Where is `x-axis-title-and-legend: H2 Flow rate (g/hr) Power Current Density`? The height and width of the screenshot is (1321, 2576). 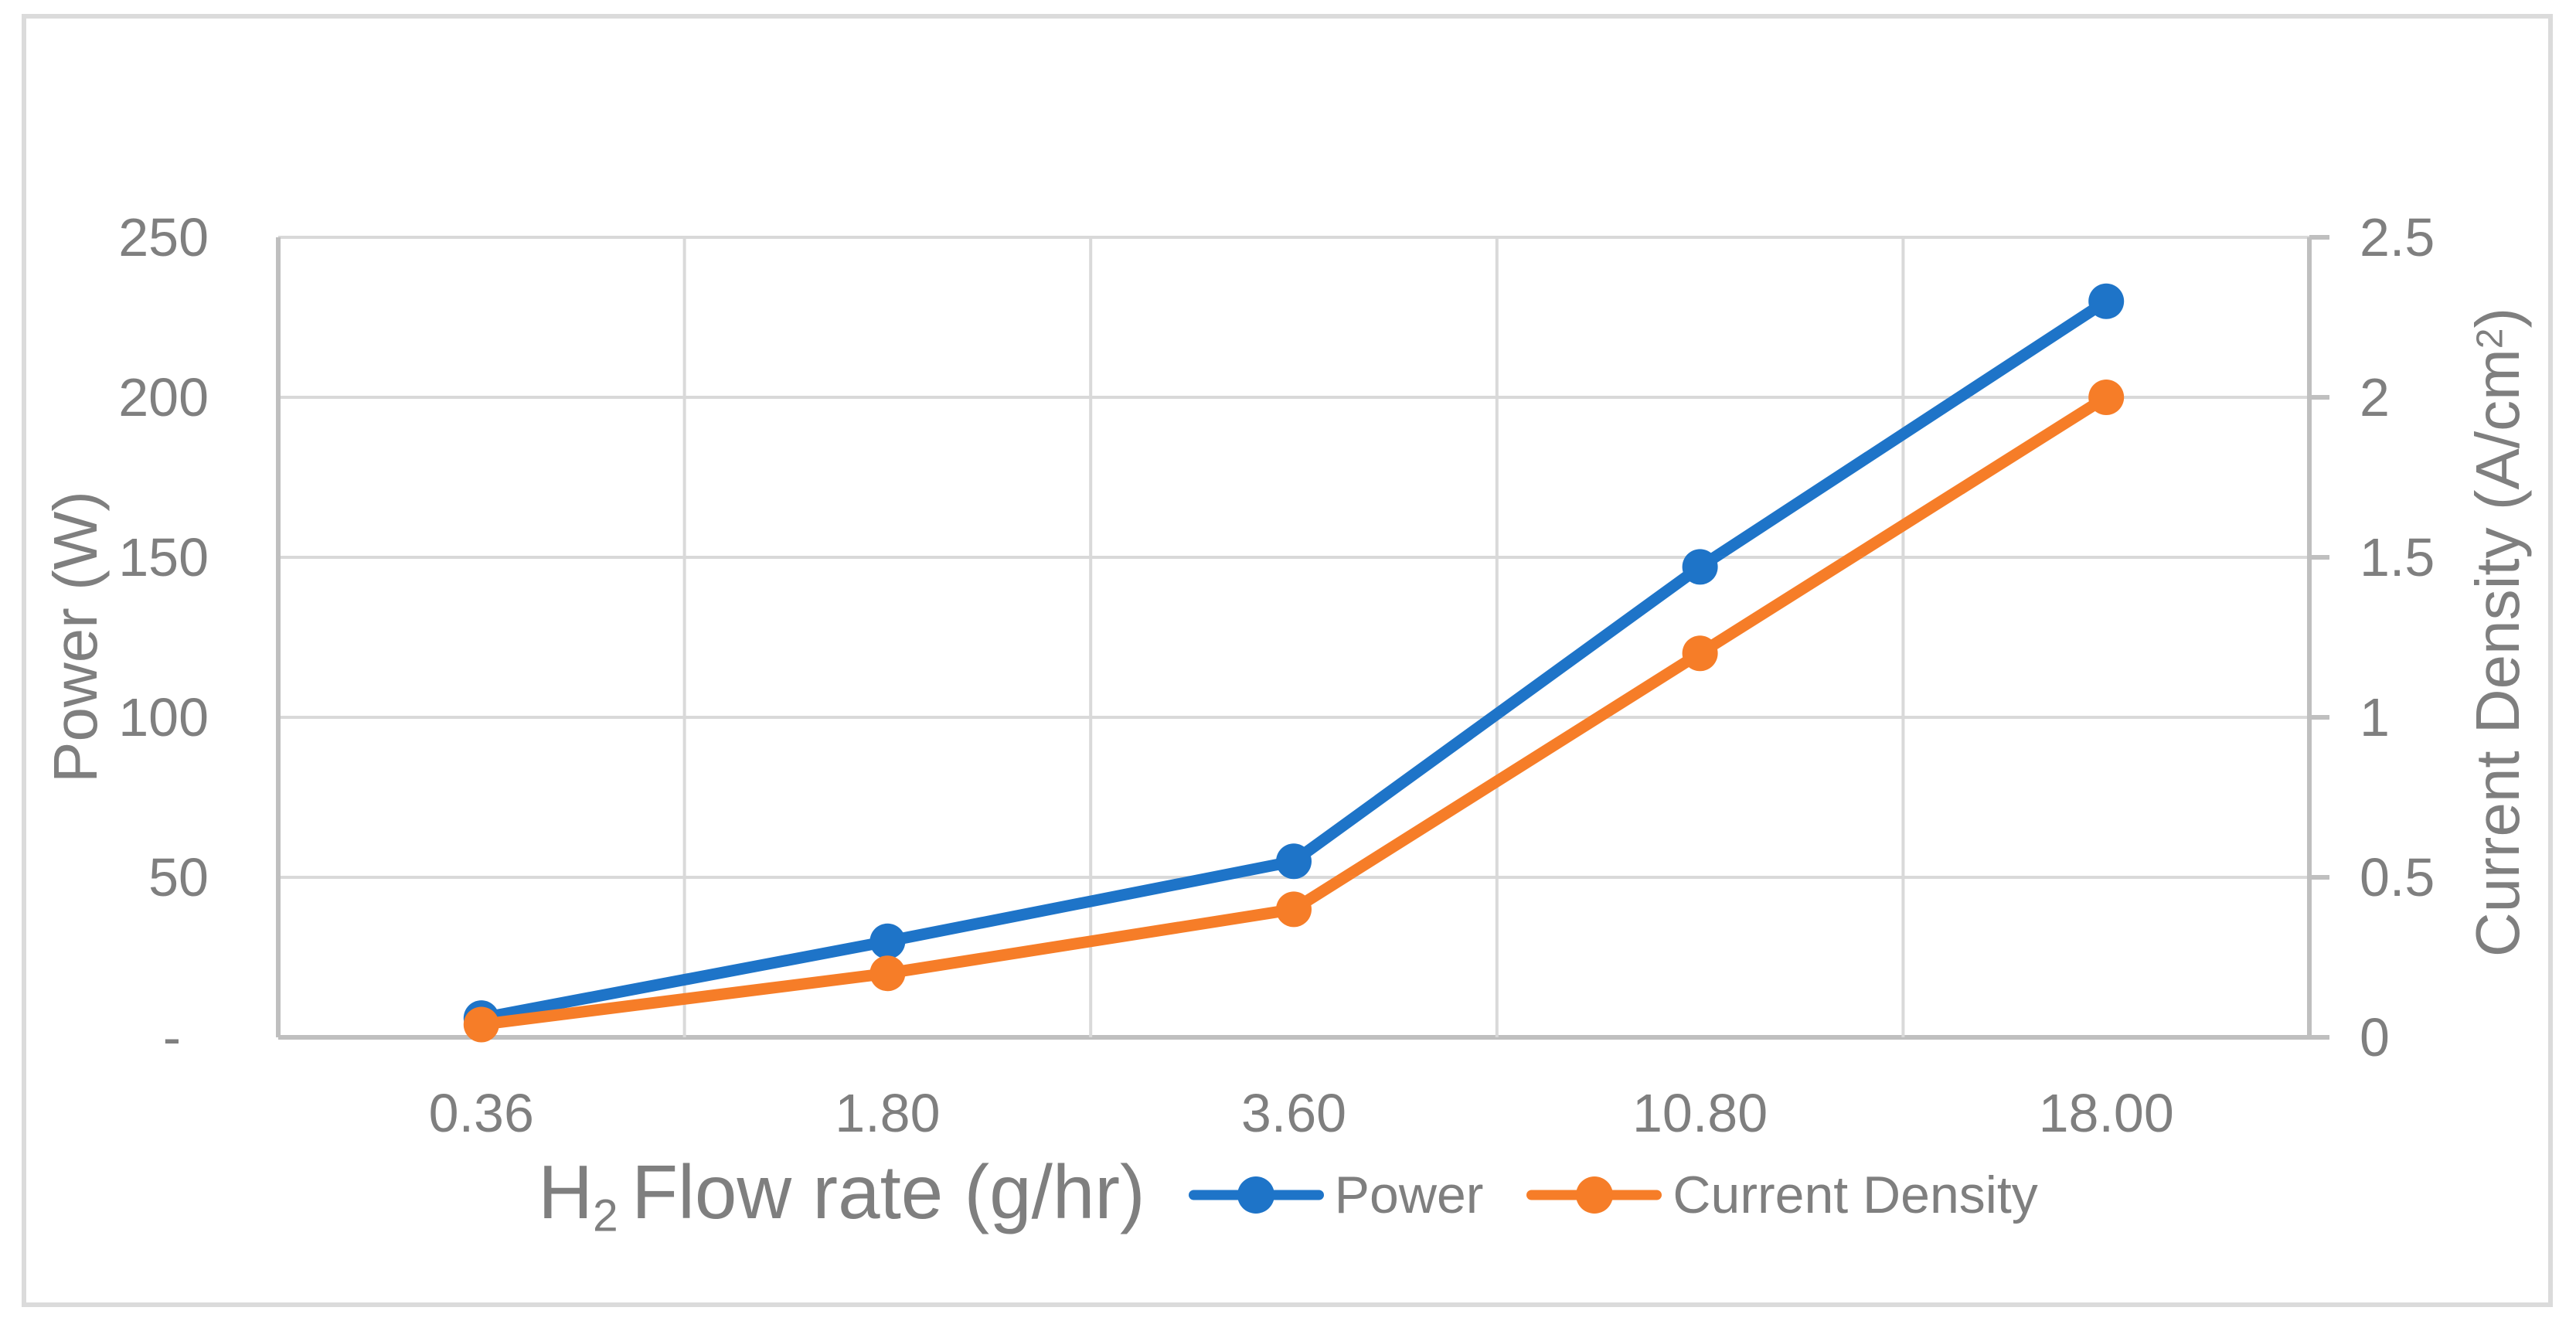 x-axis-title-and-legend: H2 Flow rate (g/hr) Power Current Density is located at coordinates (1288, 1195).